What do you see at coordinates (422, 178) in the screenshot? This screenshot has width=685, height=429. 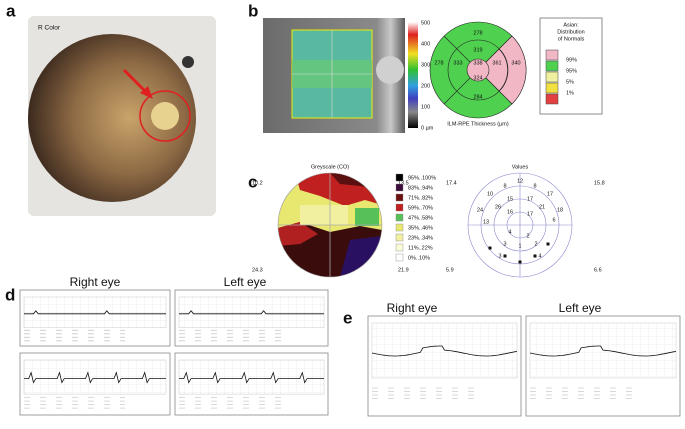 I see `legend-label: 95%..100%` at bounding box center [422, 178].